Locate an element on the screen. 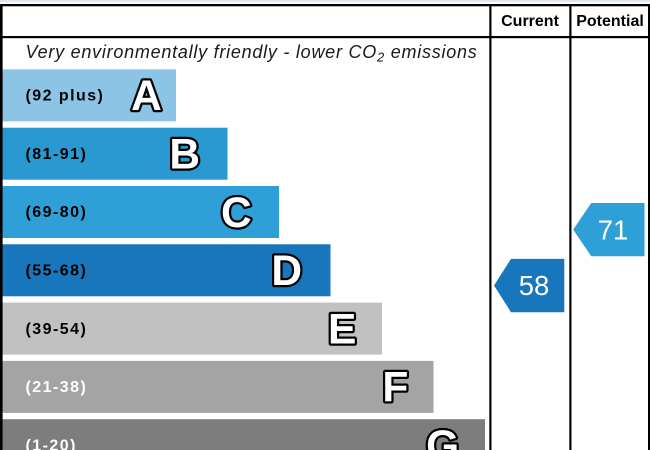 The width and height of the screenshot is (650, 450). svg-text: (39-54) is located at coordinates (57, 329).